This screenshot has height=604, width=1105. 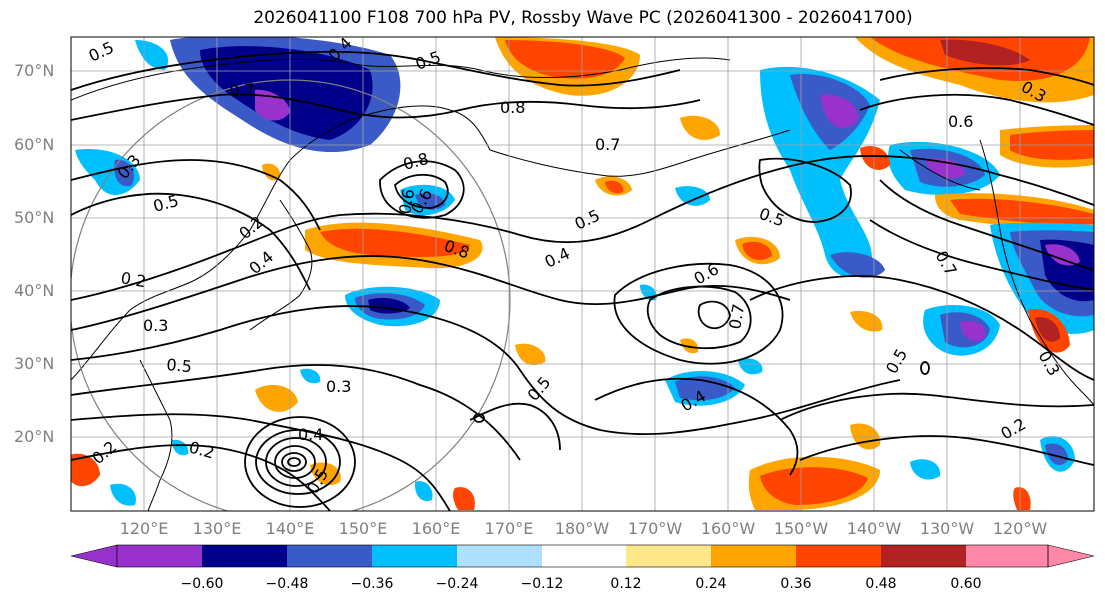 What do you see at coordinates (34, 144) in the screenshot?
I see `lat-label: 60°N` at bounding box center [34, 144].